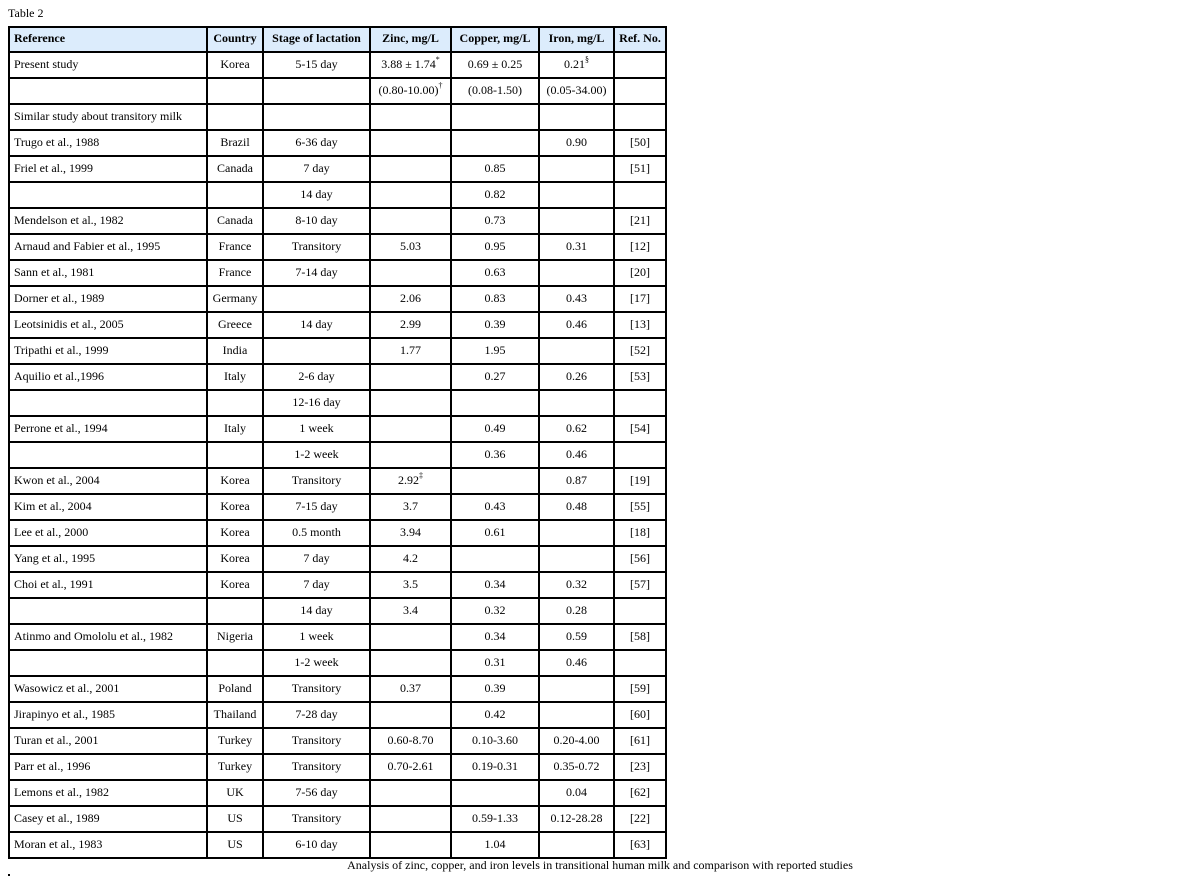  I want to click on cell-value: Sann et al., 1981, so click(54, 272).